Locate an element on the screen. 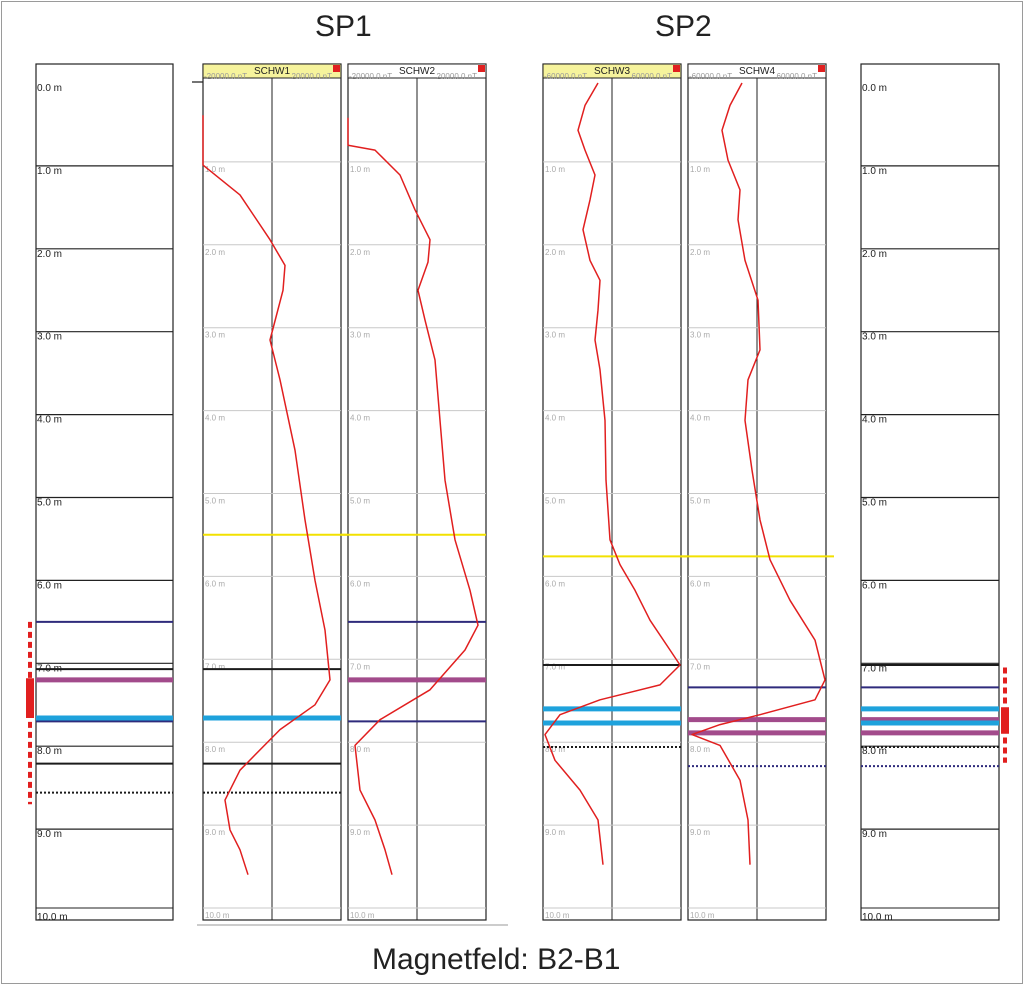  depth-label: 7.0 m is located at coordinates (874, 668).